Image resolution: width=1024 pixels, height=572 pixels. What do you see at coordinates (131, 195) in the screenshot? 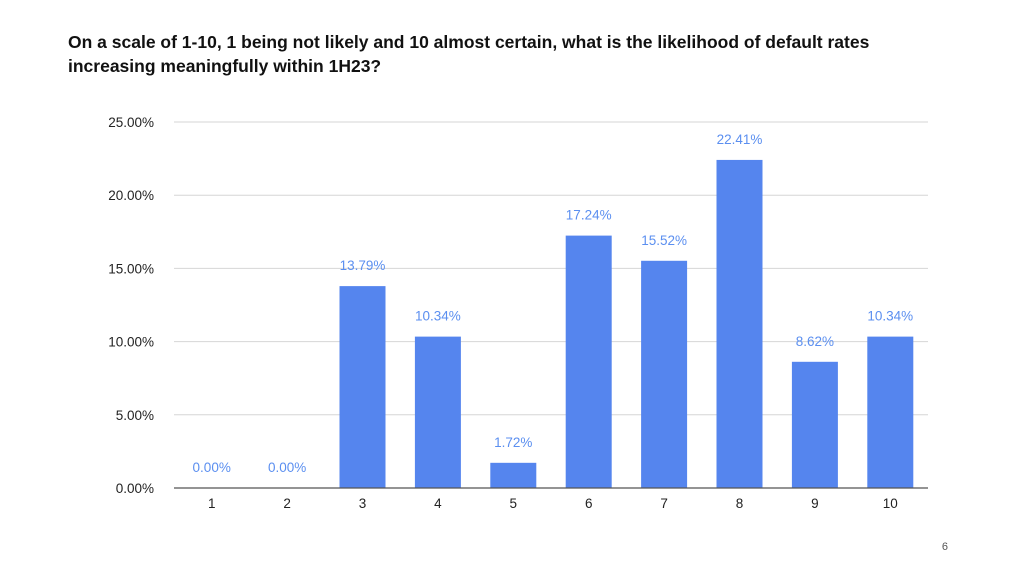
I see `y-tick-label: 20.00%` at bounding box center [131, 195].